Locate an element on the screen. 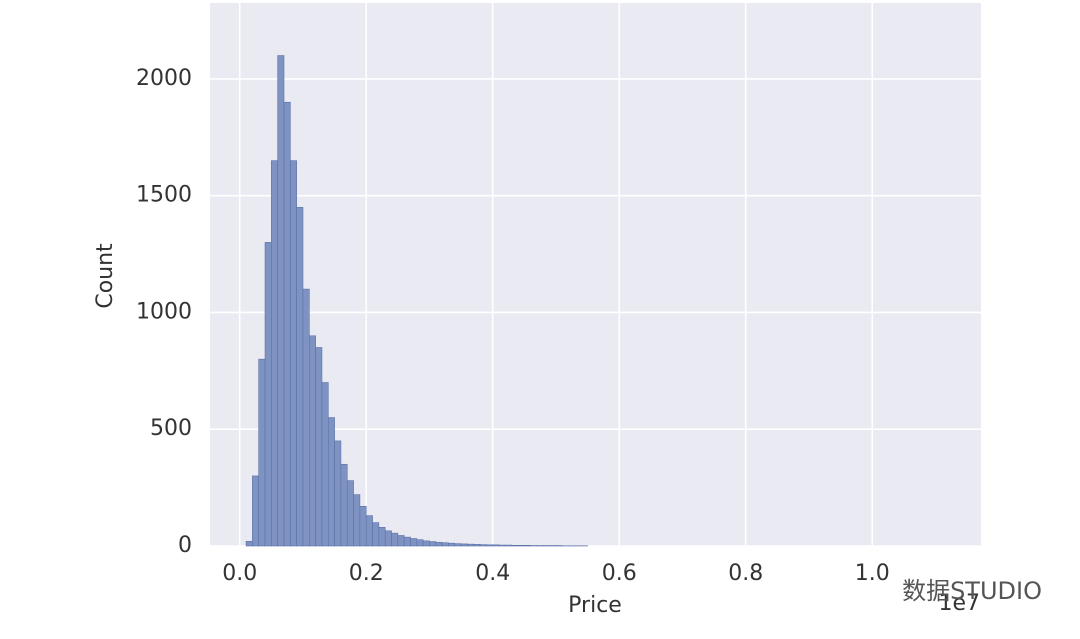 Image resolution: width=1080 pixels, height=639 pixels. y-tick-label: 500 is located at coordinates (171, 428).